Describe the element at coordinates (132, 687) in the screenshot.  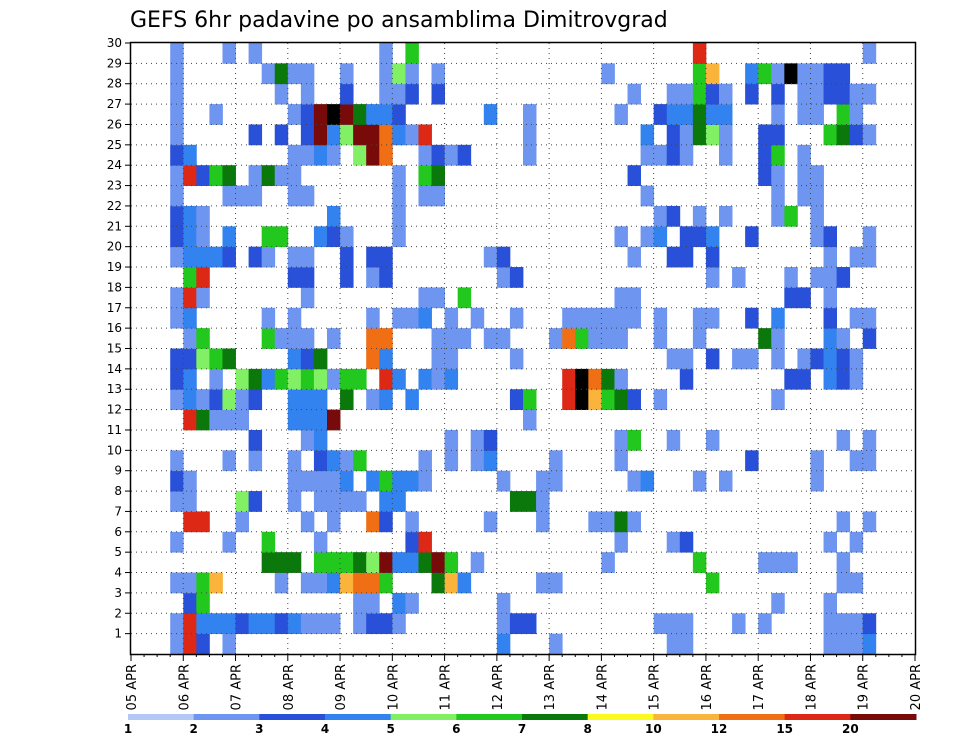
I see `x-tick-label: 05 APR` at that location.